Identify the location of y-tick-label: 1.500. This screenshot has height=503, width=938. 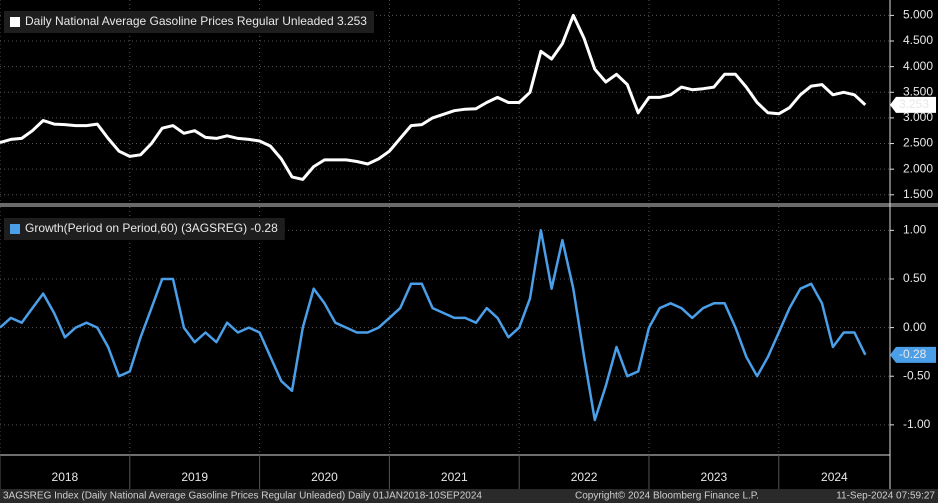
(918, 194).